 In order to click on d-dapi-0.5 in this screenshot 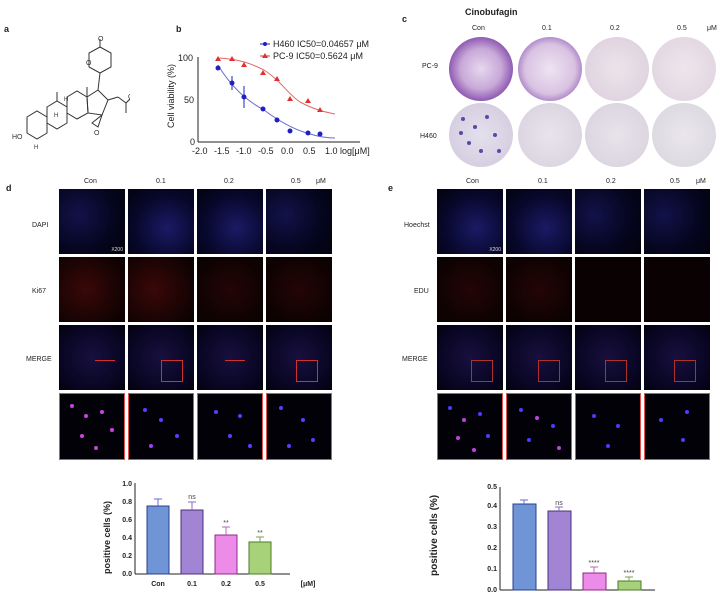, I will do `click(299, 221)`.